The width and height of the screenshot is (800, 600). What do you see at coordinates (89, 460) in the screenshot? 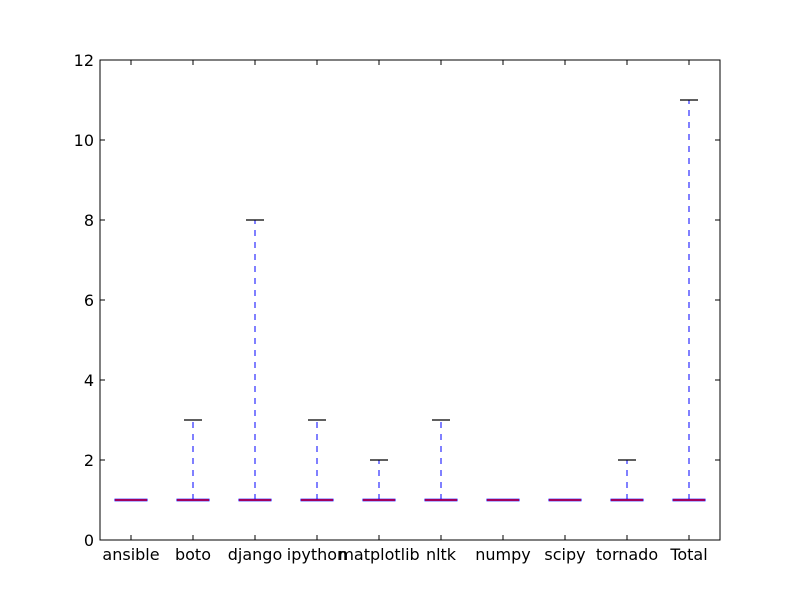
I see `y-tick-label: 2` at bounding box center [89, 460].